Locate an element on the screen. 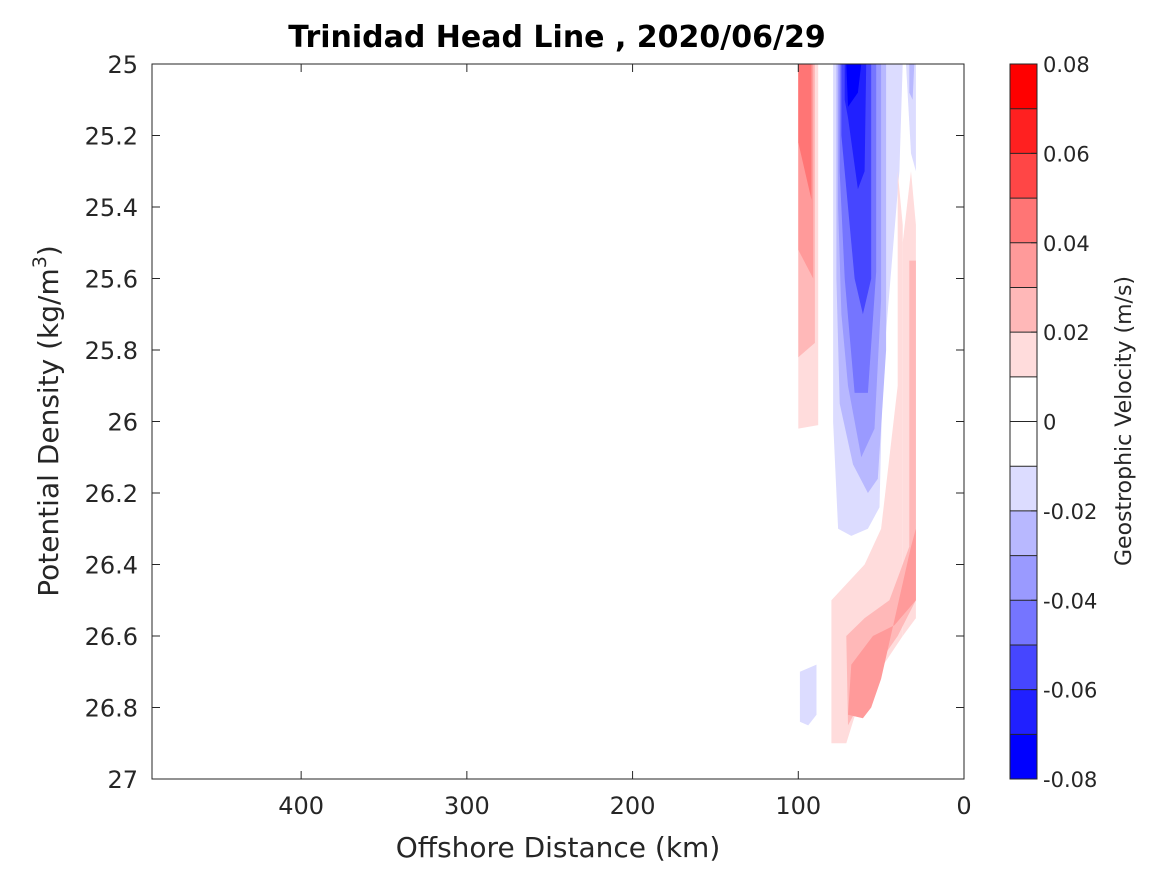  y-tick-label: 25.6 is located at coordinates (111, 280).